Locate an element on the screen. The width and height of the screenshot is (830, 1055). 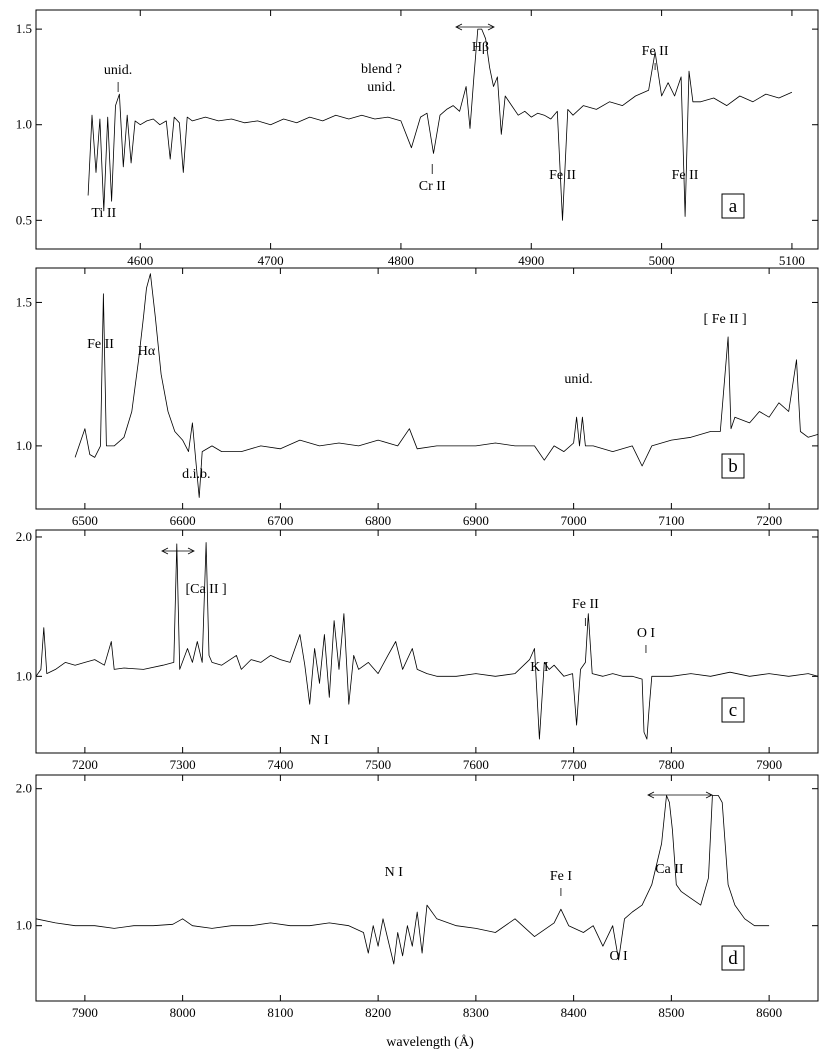
x-tick-label: 7700 is located at coordinates (574, 764).